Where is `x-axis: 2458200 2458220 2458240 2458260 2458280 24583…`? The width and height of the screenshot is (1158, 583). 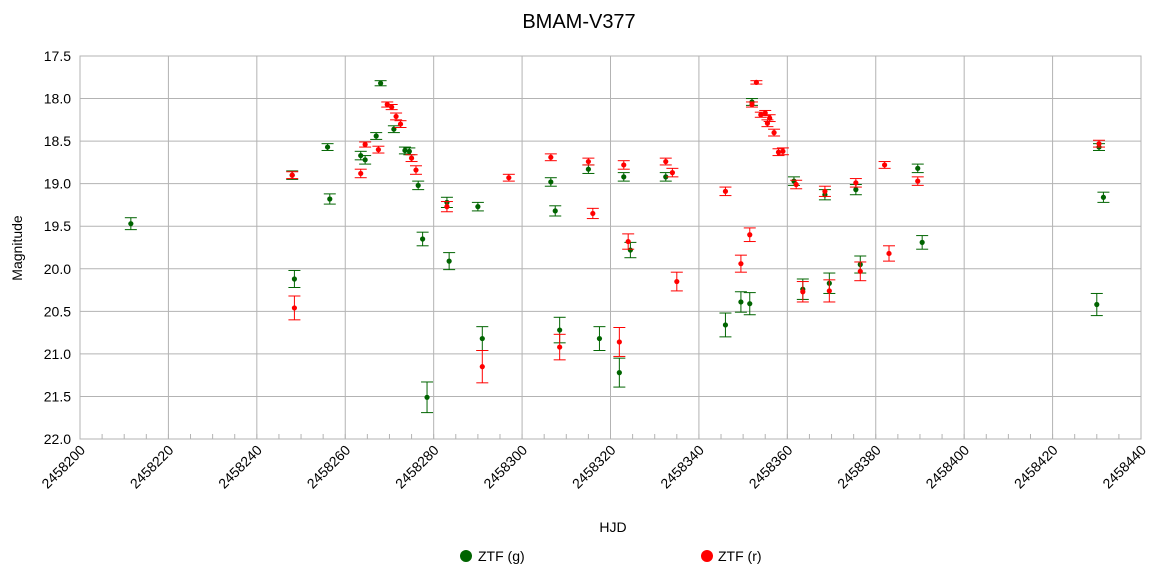
x-axis: 2458200 2458220 2458240 2458260 2458280 24583… is located at coordinates (593, 463).